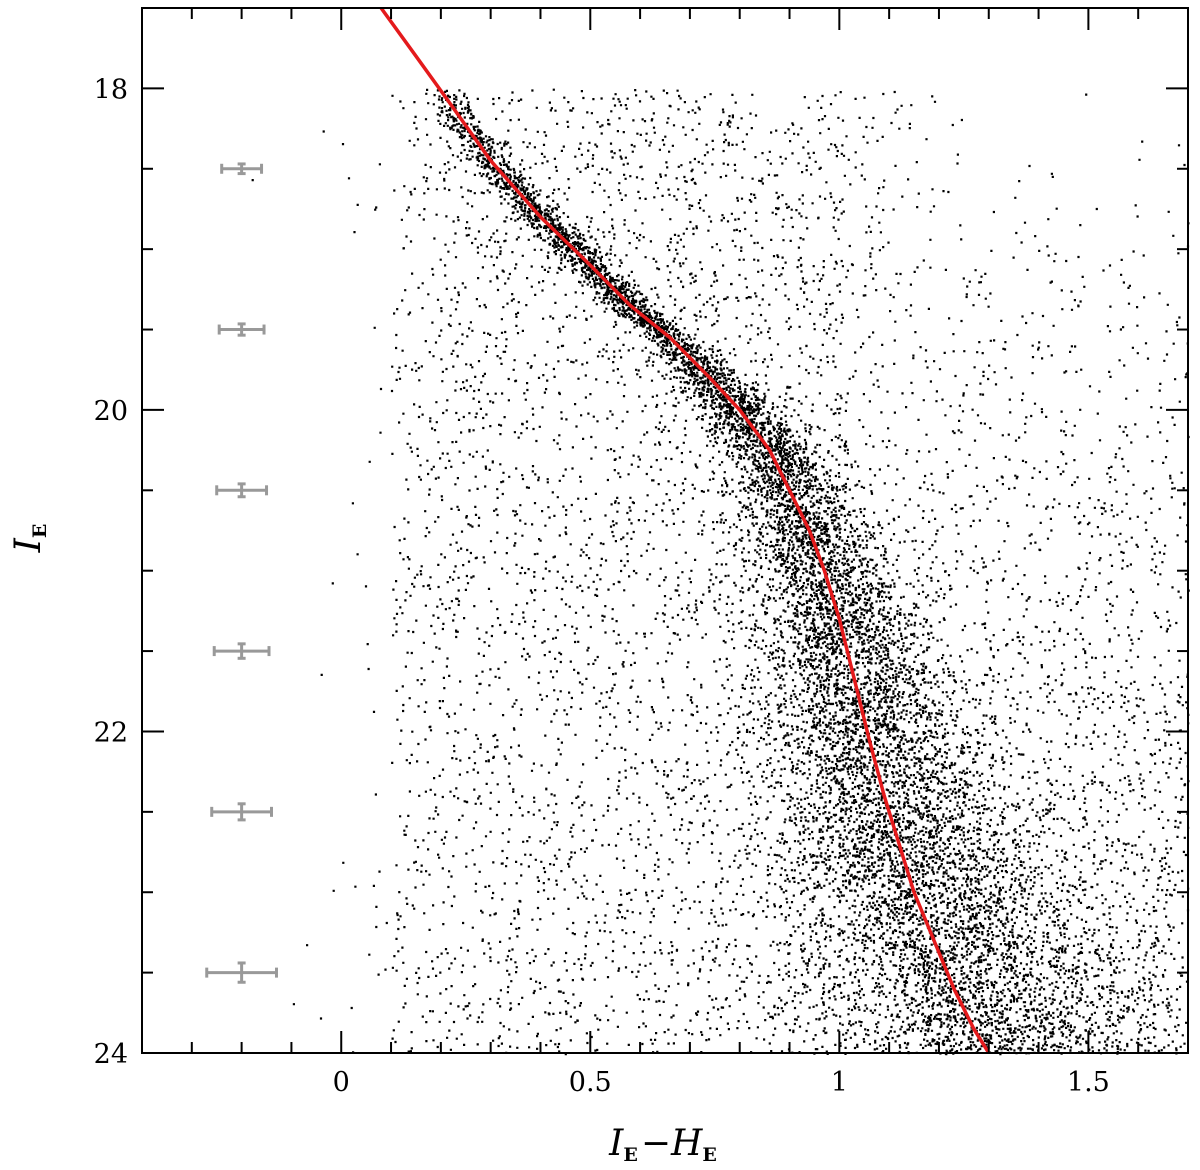 Image resolution: width=1200 pixels, height=1170 pixels. I want to click on y-tick-label: 20, so click(111, 411).